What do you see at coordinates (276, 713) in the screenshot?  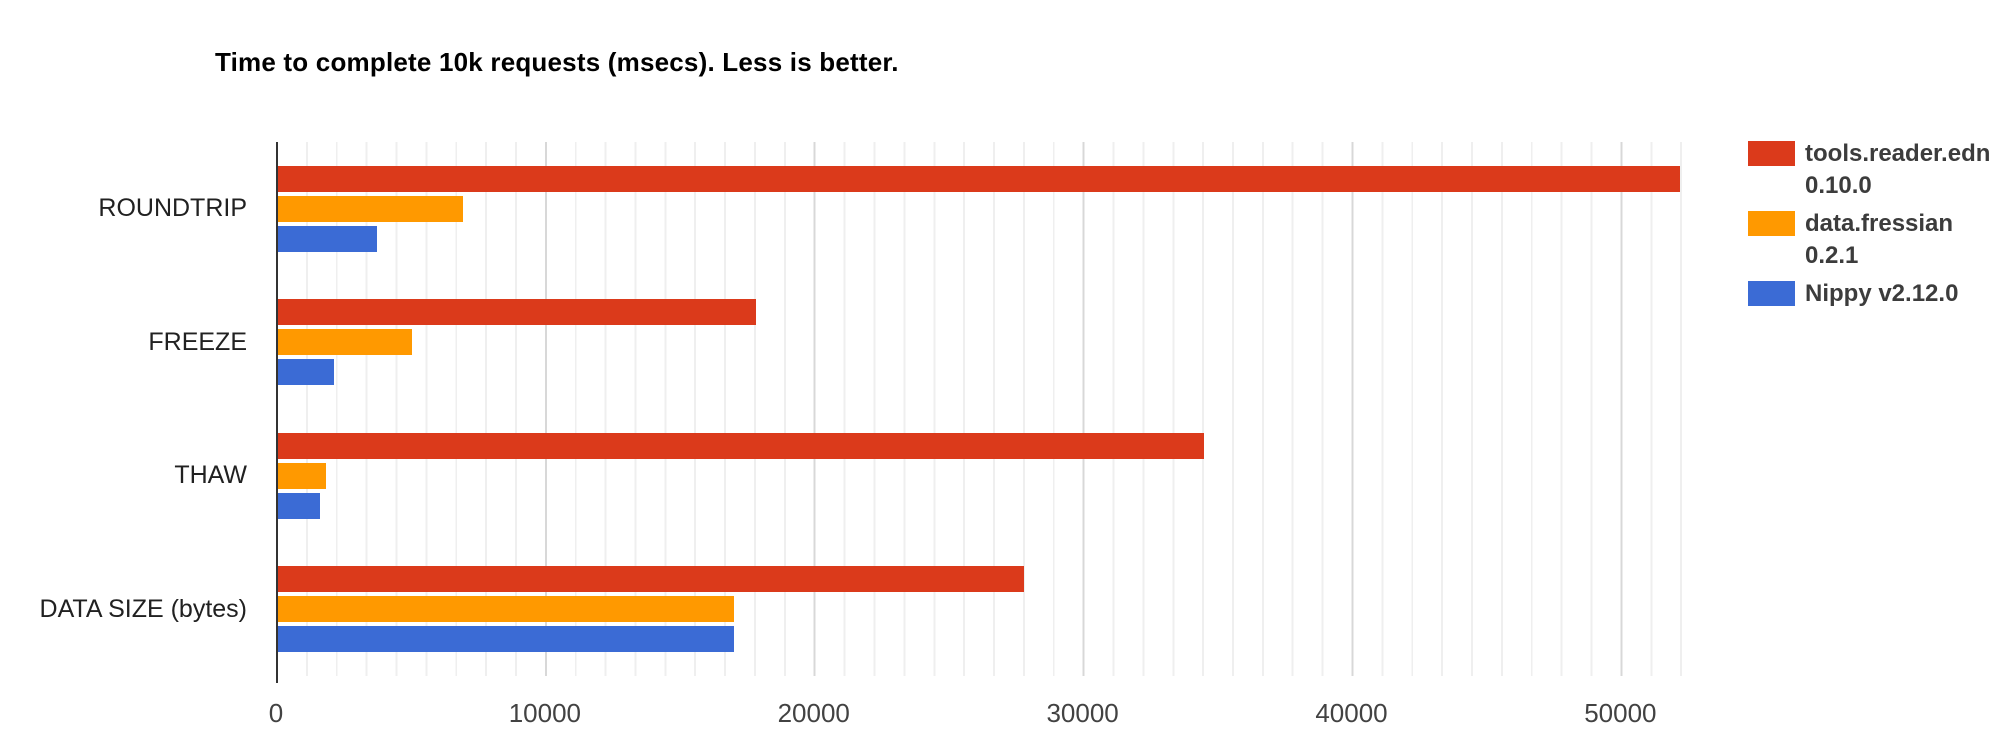 I see `x-tick-label: 0` at bounding box center [276, 713].